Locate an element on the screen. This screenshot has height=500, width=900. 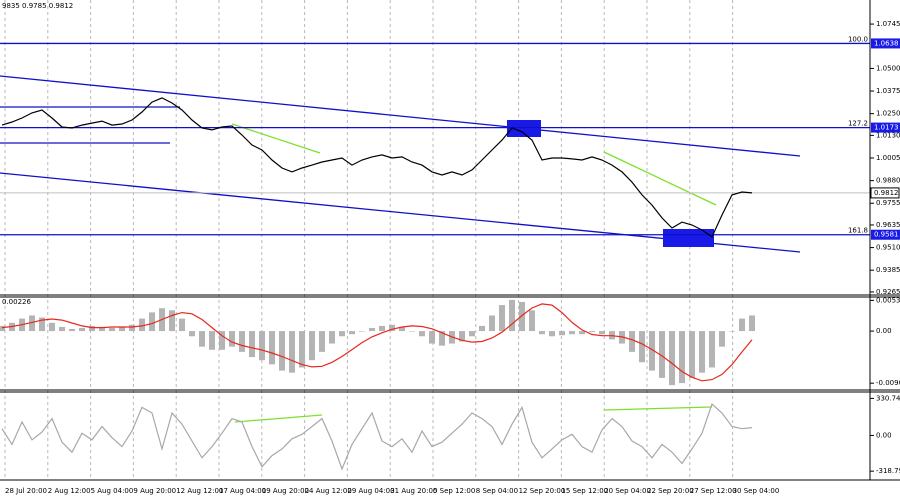
x-tick-label: 24 Aug 12:00 is located at coordinates (328, 491).